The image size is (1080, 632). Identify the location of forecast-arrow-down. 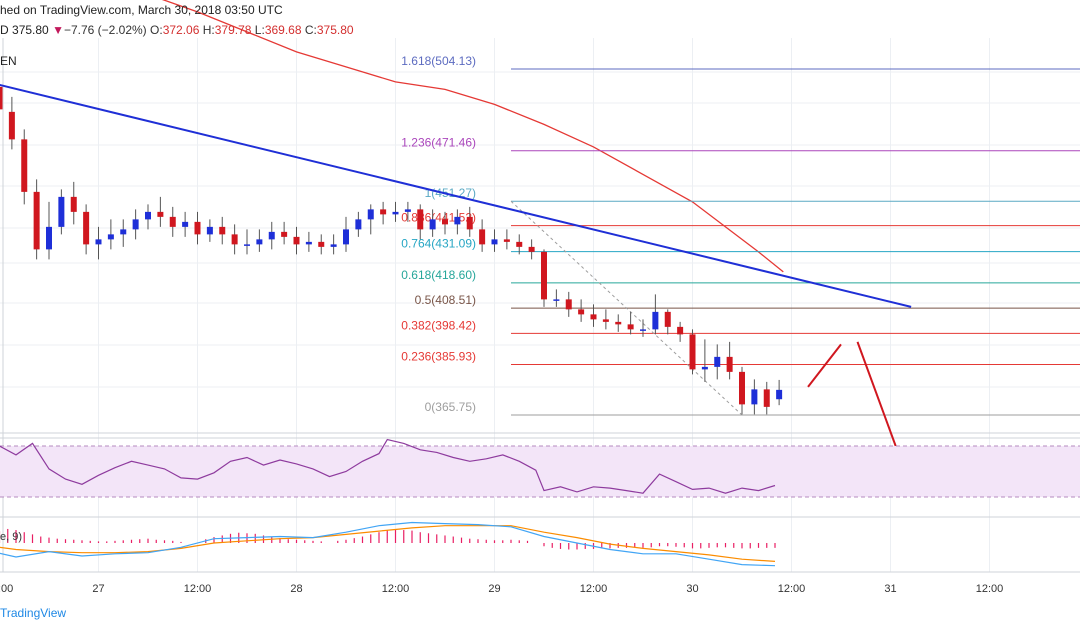
(878, 398).